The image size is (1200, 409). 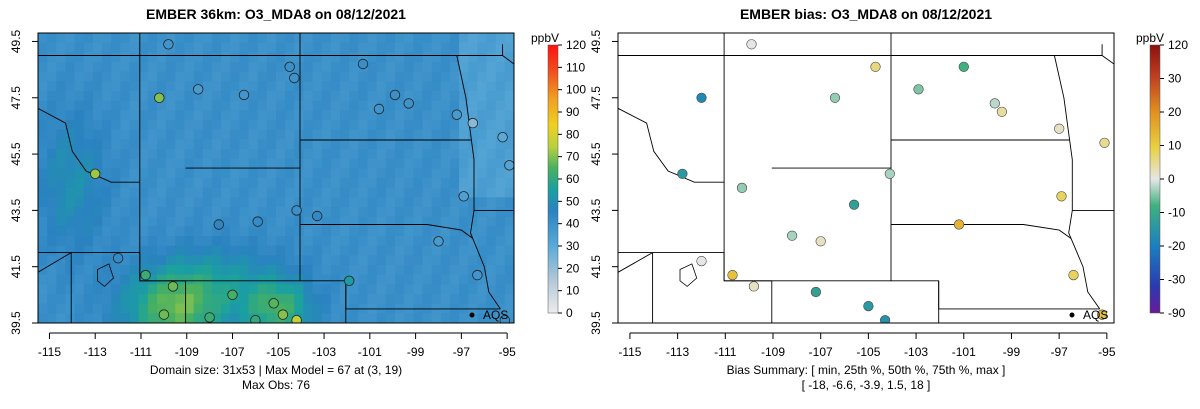 What do you see at coordinates (1155, 179) in the screenshot?
I see `right-colorbar` at bounding box center [1155, 179].